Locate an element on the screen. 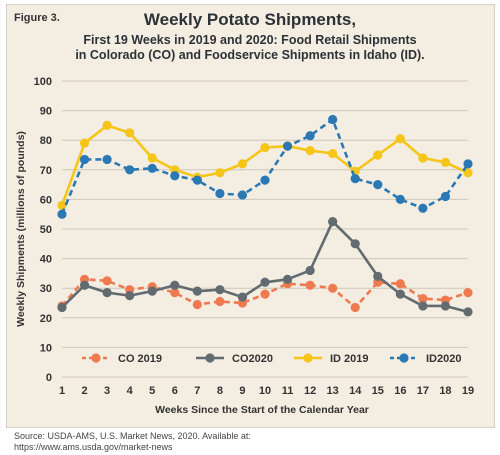  y-axis-ticks: 0 10 20 30 40 50 60 70 80 90 100 is located at coordinates (43, 230).